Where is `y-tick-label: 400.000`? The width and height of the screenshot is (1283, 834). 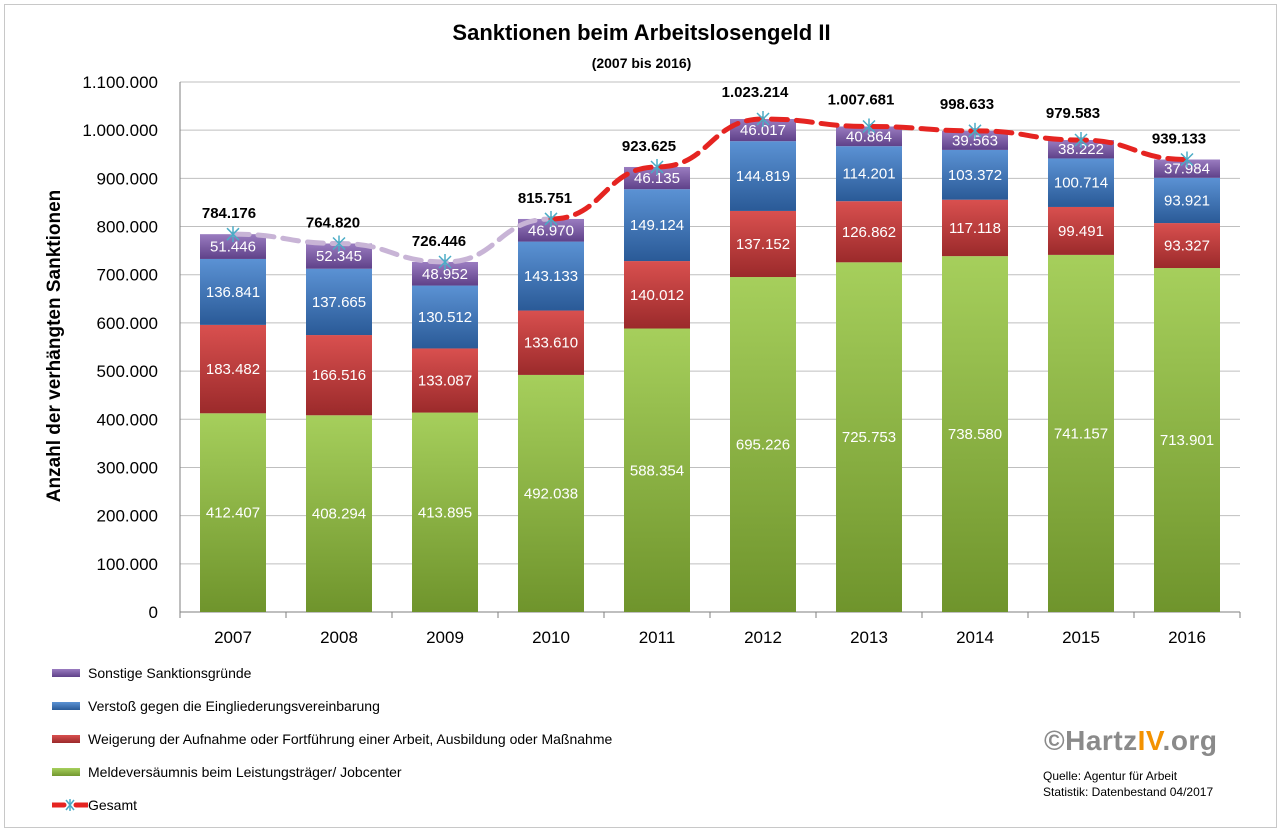
y-tick-label: 400.000 is located at coordinates (127, 419).